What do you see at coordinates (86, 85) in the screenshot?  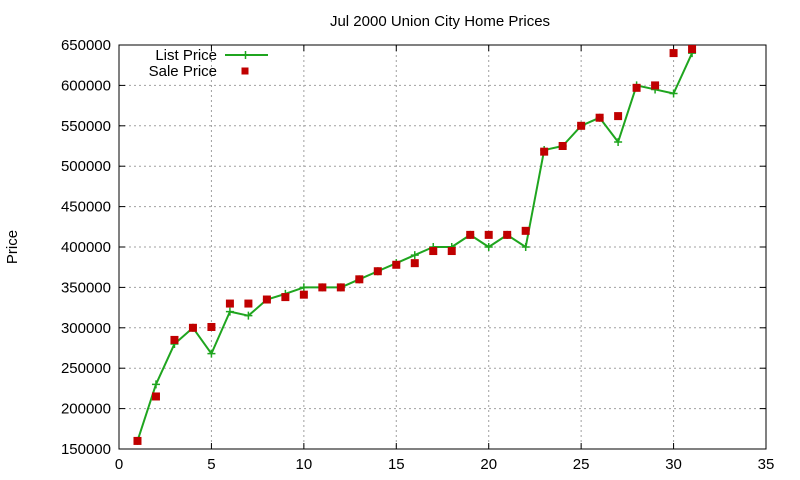 I see `y-tick-label: 600000` at bounding box center [86, 85].